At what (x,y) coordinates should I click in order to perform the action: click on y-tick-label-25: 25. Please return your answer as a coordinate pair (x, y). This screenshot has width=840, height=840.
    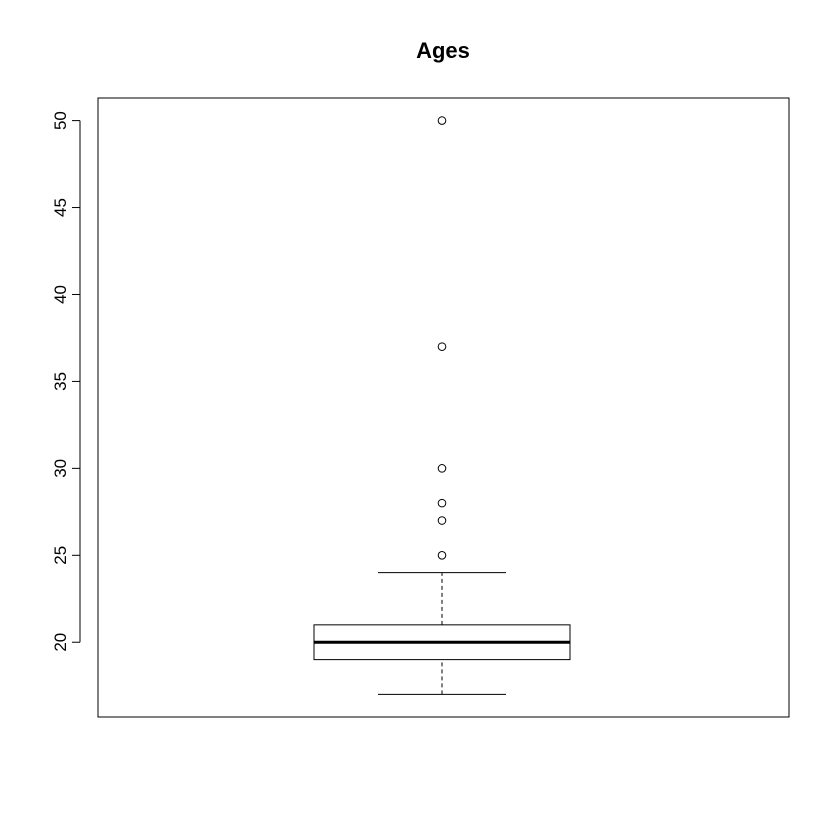
    Looking at the image, I should click on (60, 555).